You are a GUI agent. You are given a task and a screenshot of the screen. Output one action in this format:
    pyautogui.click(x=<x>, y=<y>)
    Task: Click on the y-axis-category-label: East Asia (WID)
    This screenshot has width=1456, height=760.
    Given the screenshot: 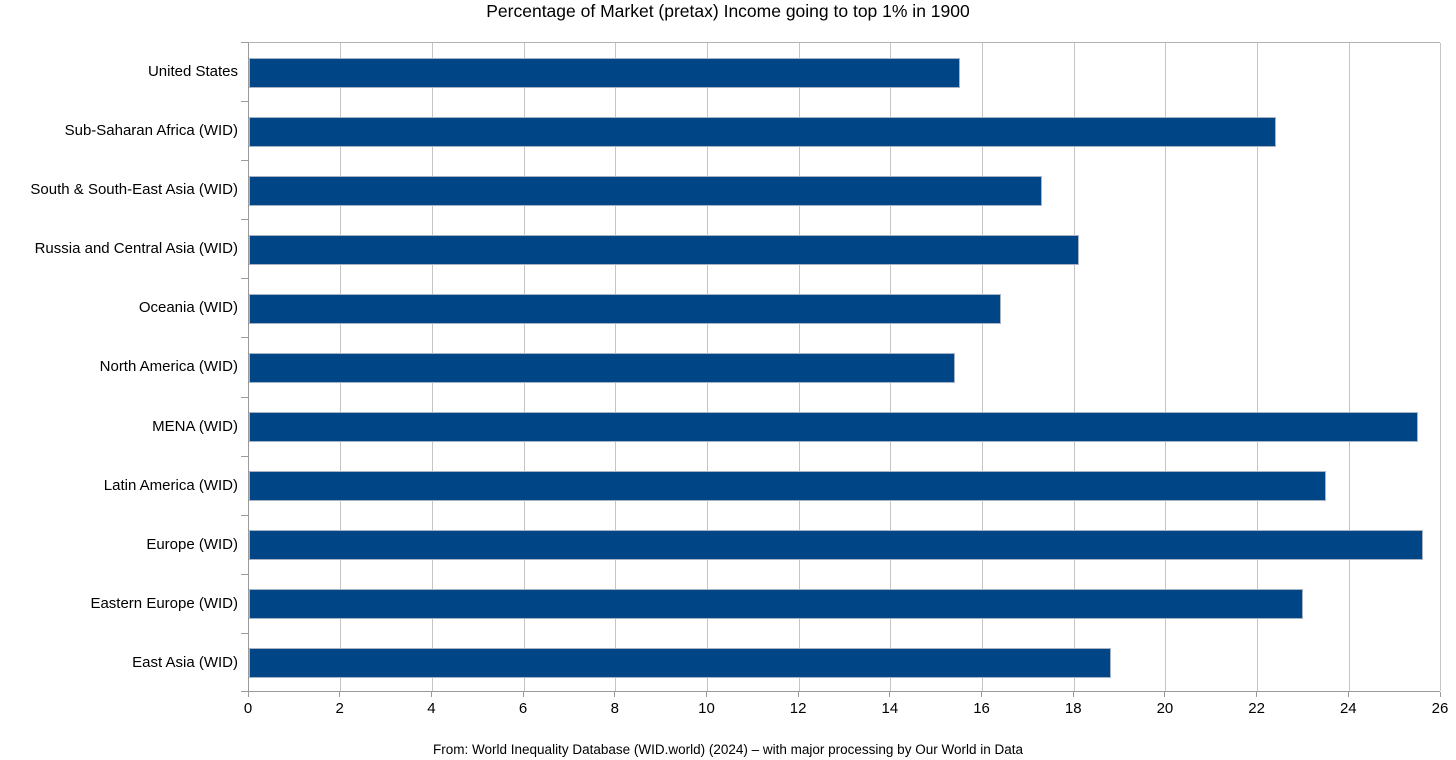 What is the action you would take?
    pyautogui.click(x=185, y=662)
    